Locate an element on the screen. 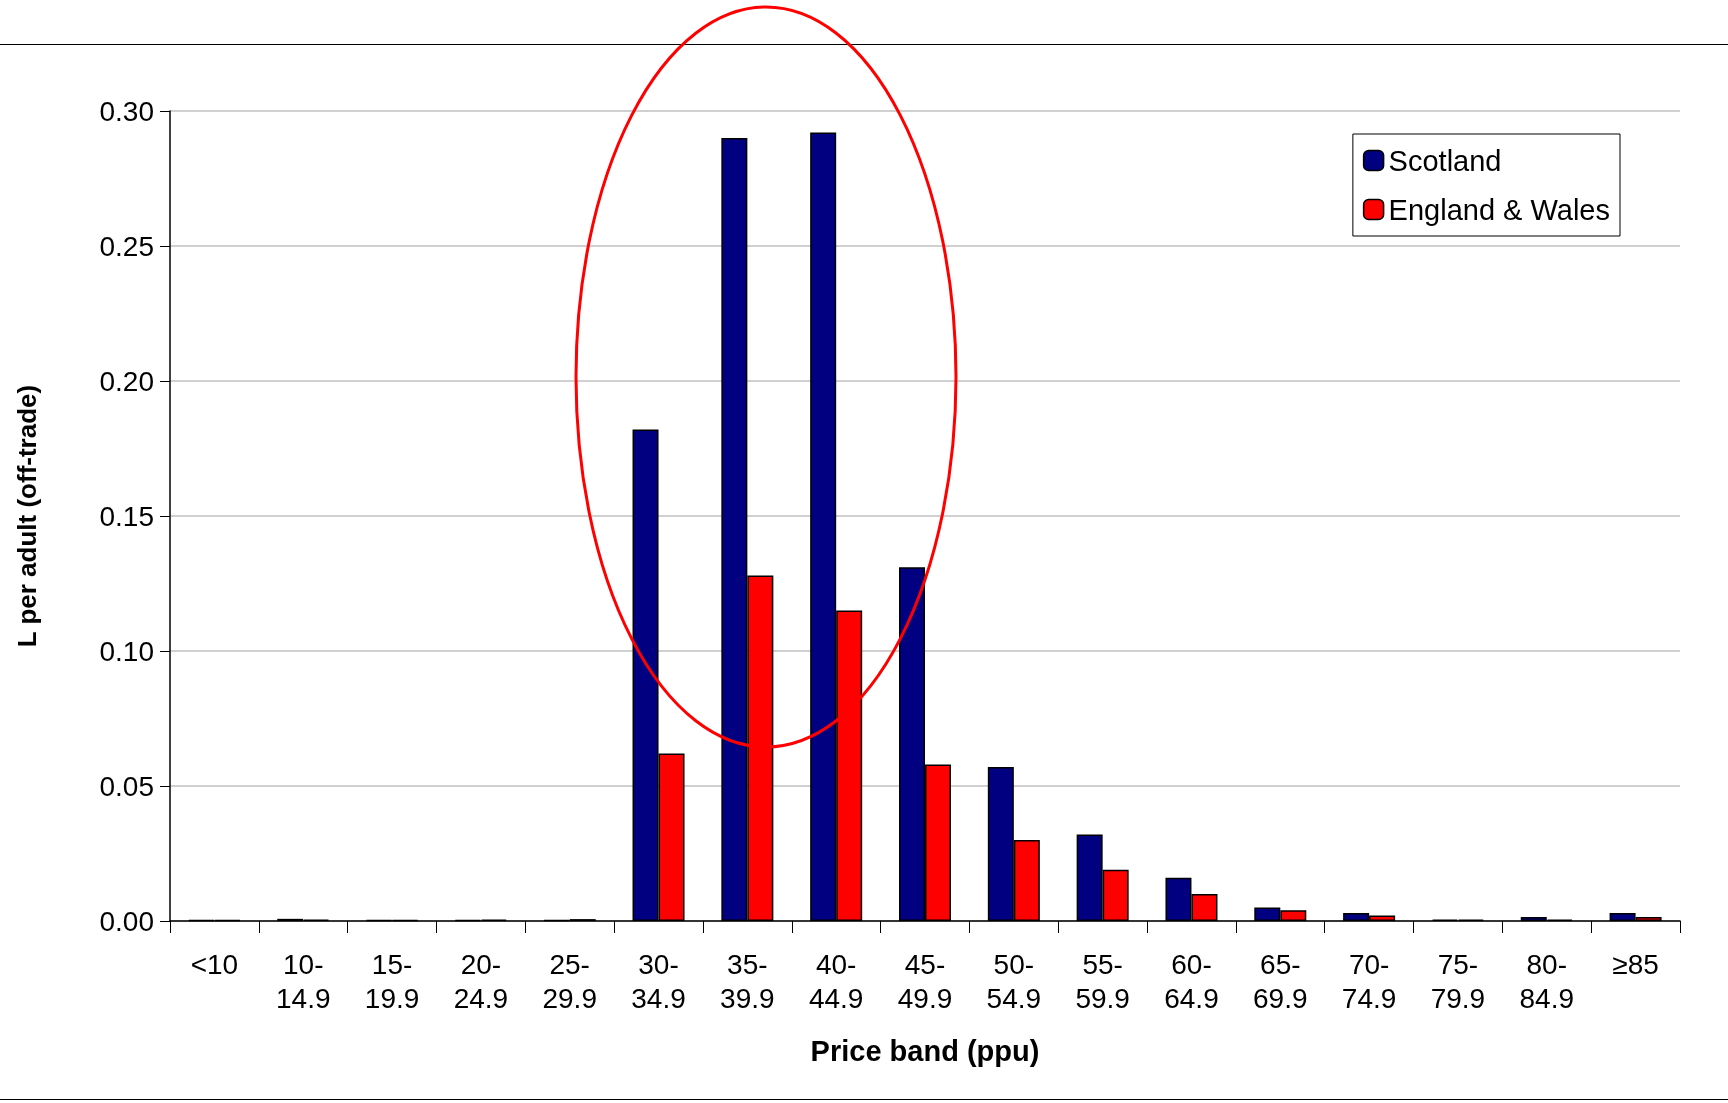  x-tick-label: 30-34.9 is located at coordinates (658, 981).